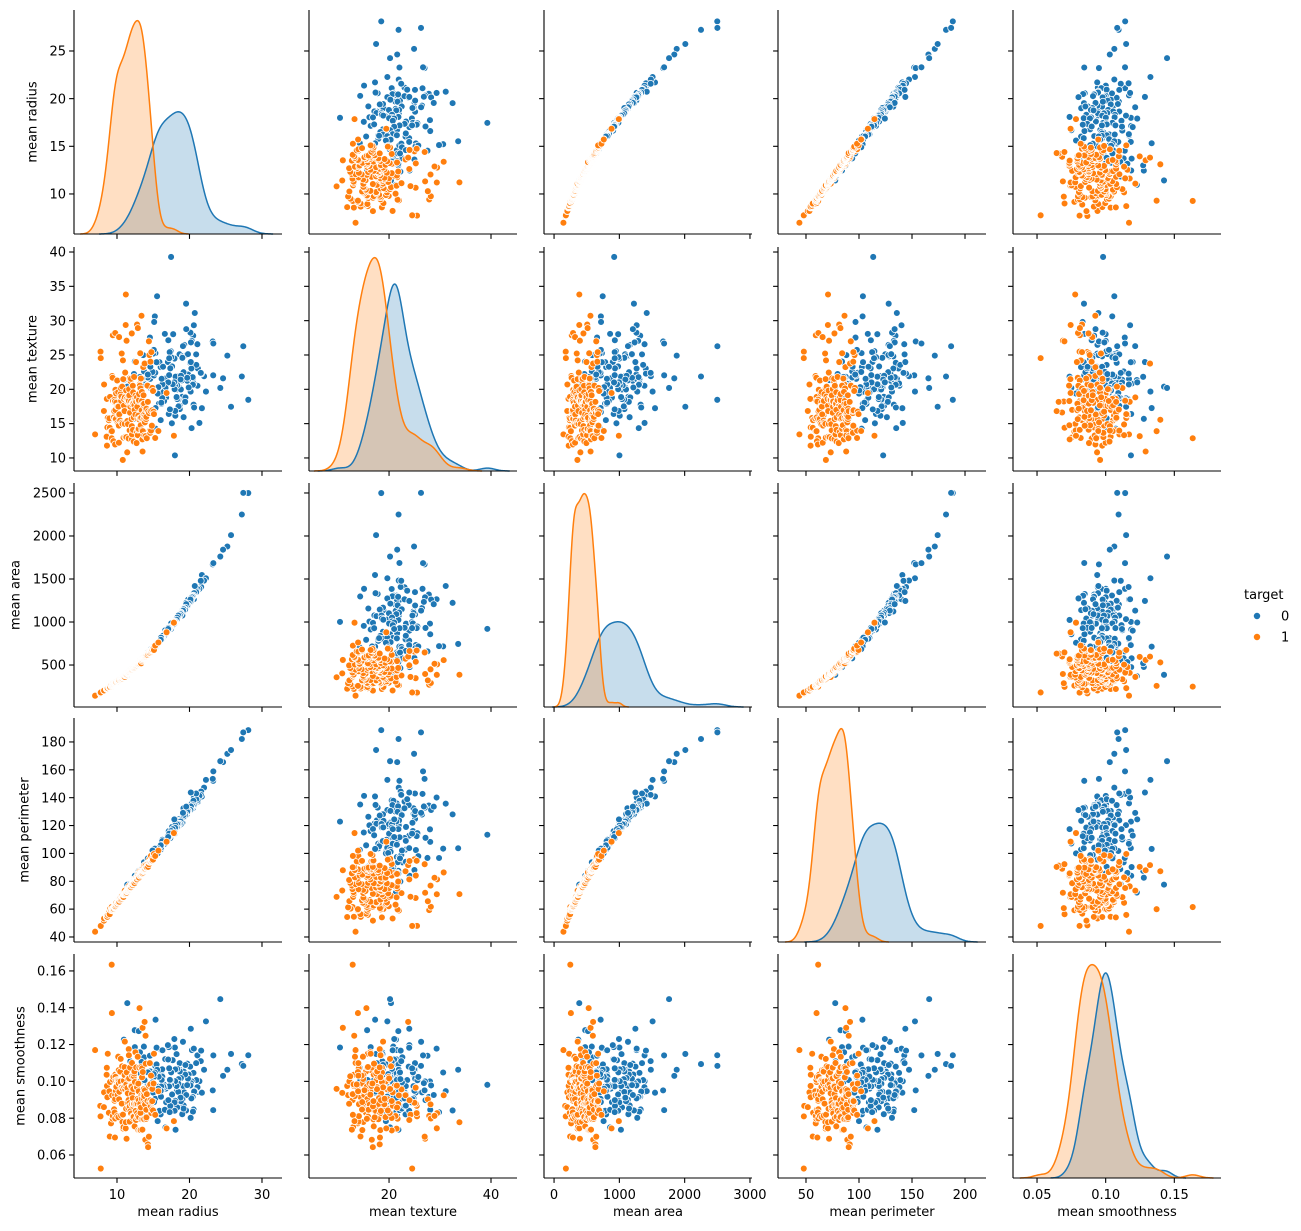  Describe the element at coordinates (49, 623) in the screenshot. I see `y-tick-label: 1000` at that location.